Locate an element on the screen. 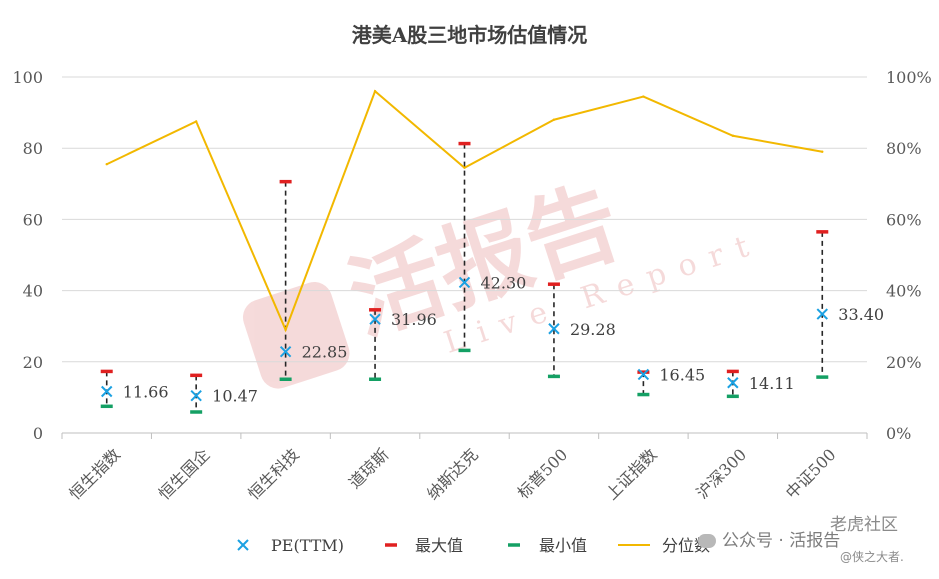 This screenshot has height=579, width=939. watermark-corner-community: 老虎社区 is located at coordinates (864, 525).